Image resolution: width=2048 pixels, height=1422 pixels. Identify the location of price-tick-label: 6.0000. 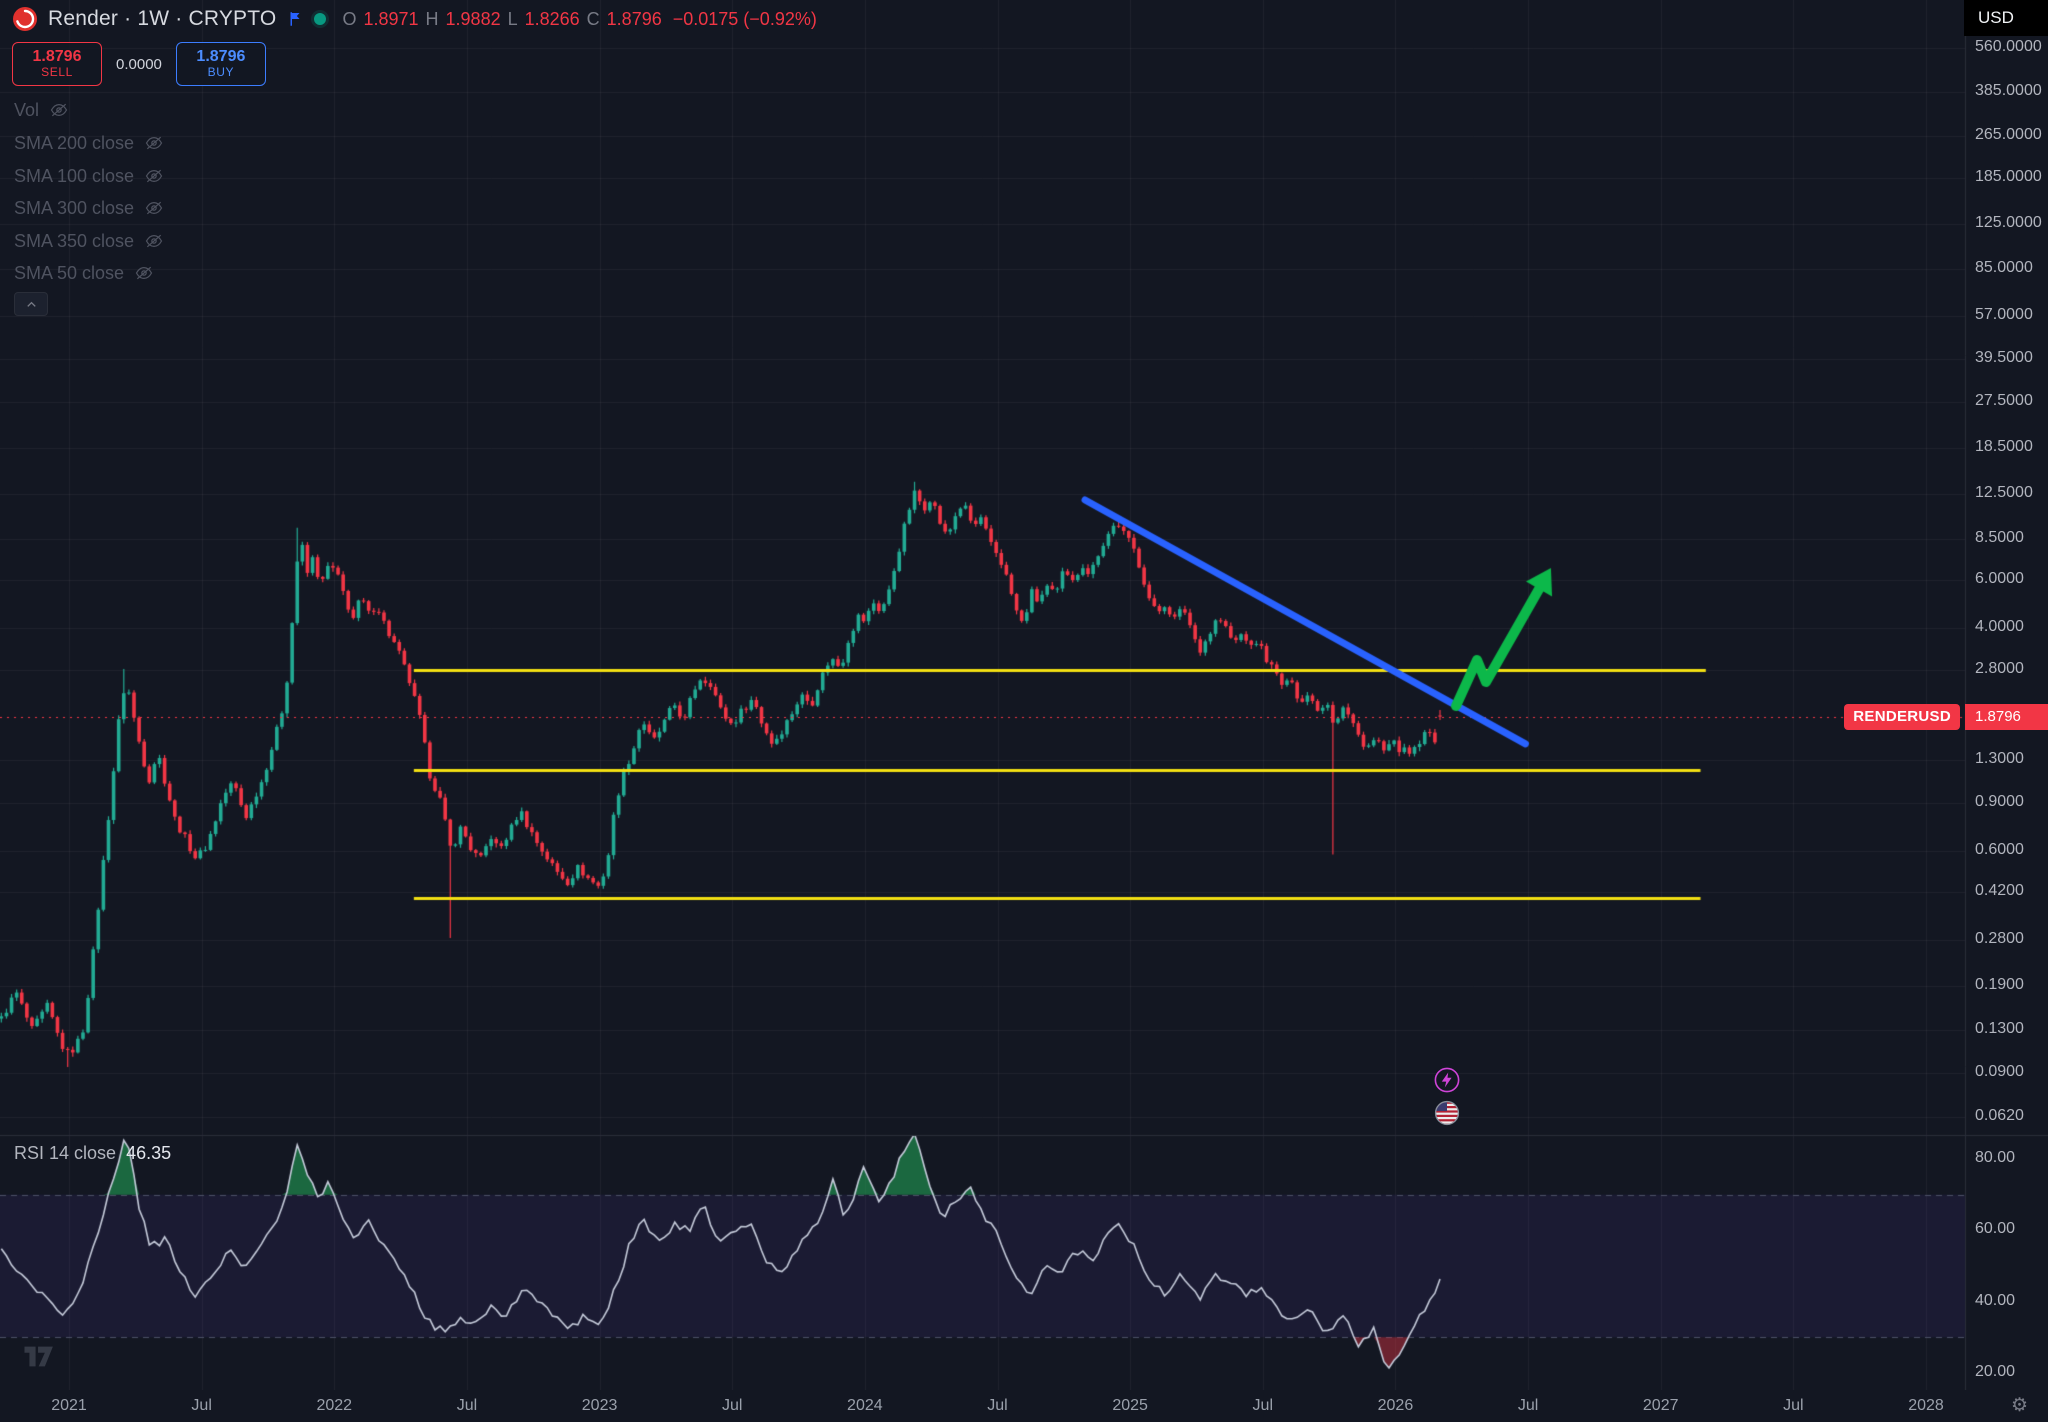
(1999, 579).